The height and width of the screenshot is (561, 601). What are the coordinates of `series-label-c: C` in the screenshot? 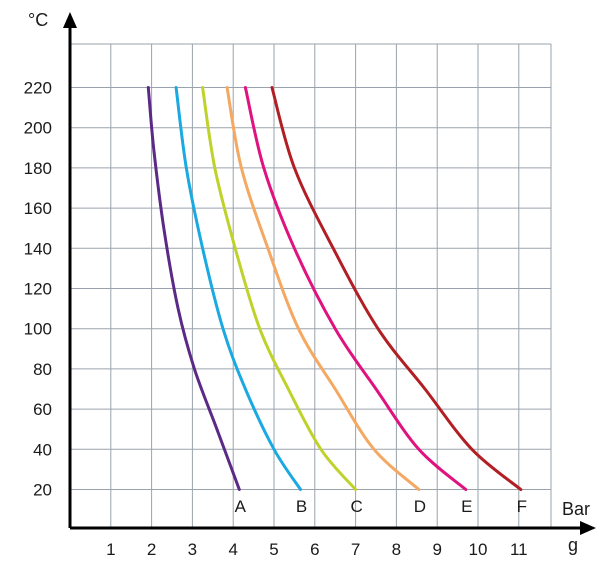 It's located at (356, 506).